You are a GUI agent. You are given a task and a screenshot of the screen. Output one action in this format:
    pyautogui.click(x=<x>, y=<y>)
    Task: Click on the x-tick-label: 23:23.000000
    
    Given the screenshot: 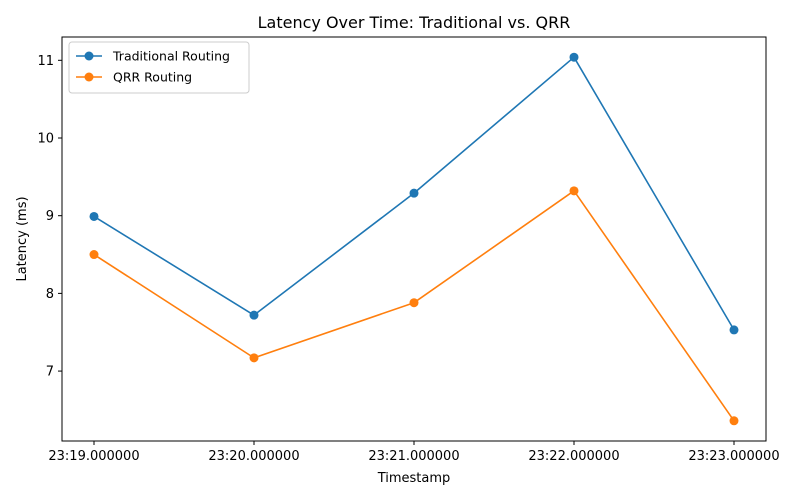 What is the action you would take?
    pyautogui.click(x=733, y=456)
    